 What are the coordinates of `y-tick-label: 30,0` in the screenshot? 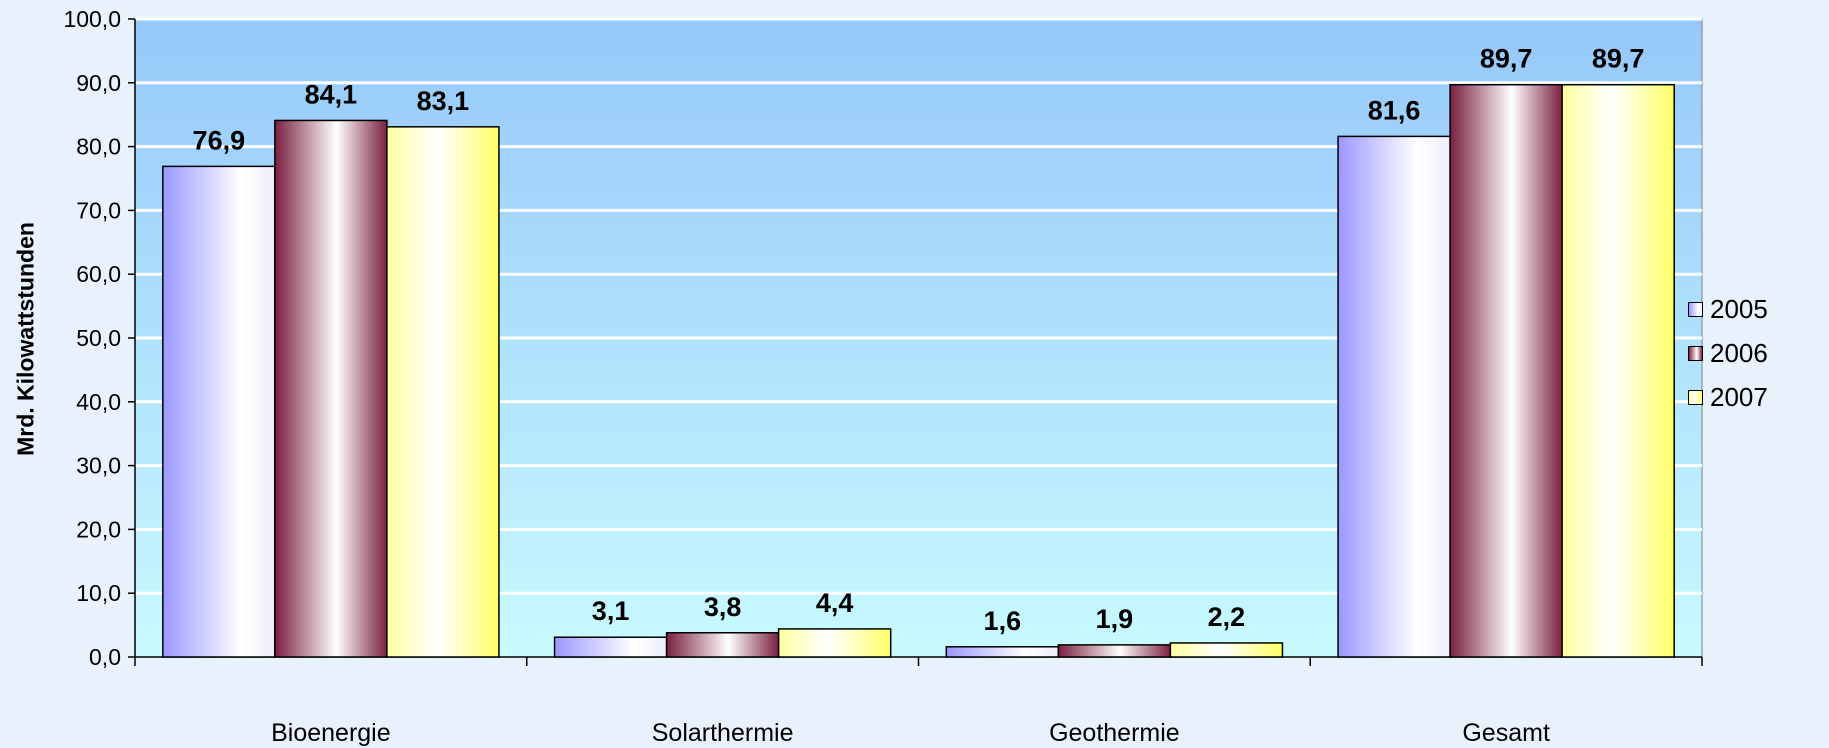 It's located at (98, 466).